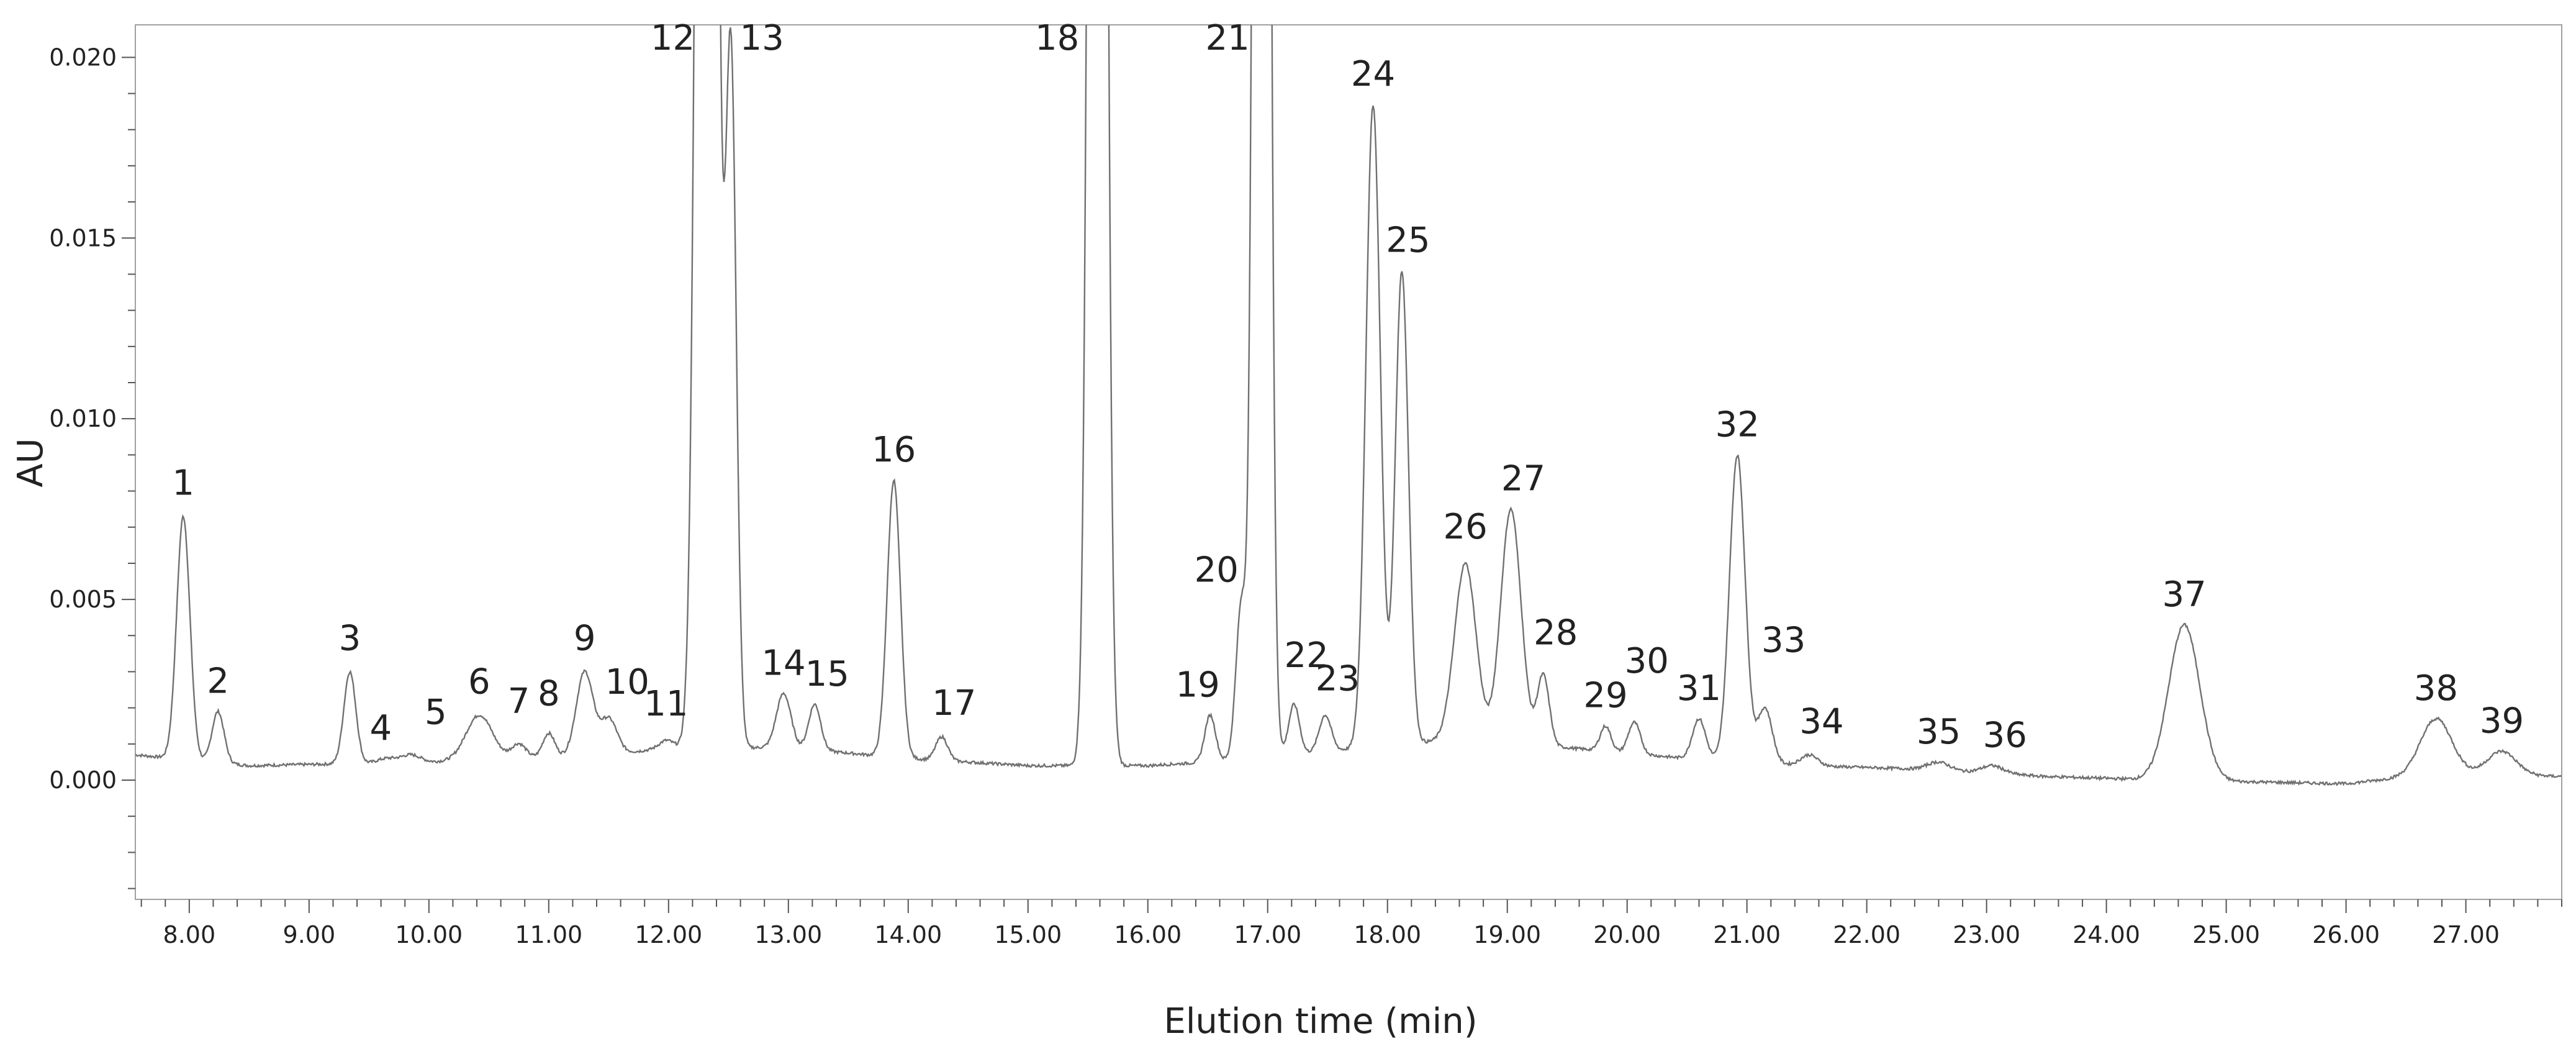 This screenshot has width=2576, height=1059. I want to click on peak-label: 4, so click(380, 728).